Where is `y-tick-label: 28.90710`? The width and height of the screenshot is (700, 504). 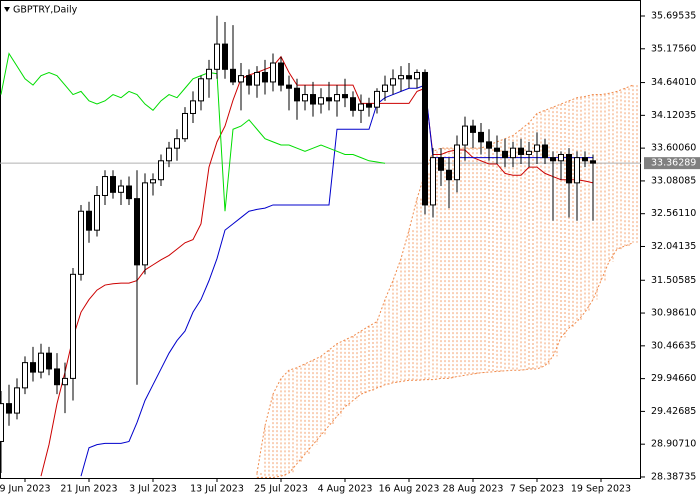
y-tick-label: 28.90710 is located at coordinates (673, 444).